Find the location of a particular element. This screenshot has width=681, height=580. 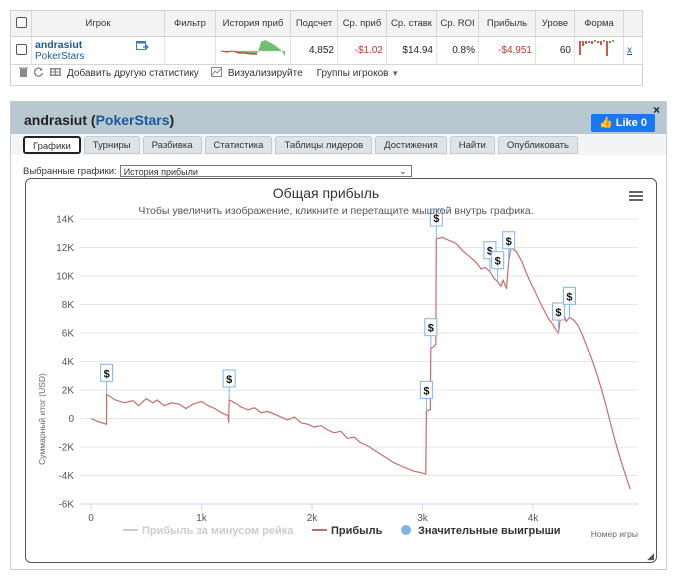

x-tick-label: 0 is located at coordinates (91, 518).